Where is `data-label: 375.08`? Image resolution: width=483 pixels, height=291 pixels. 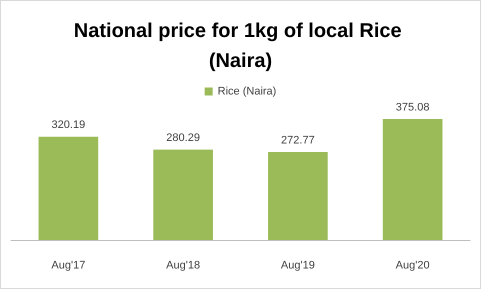
data-label: 375.08 is located at coordinates (413, 108).